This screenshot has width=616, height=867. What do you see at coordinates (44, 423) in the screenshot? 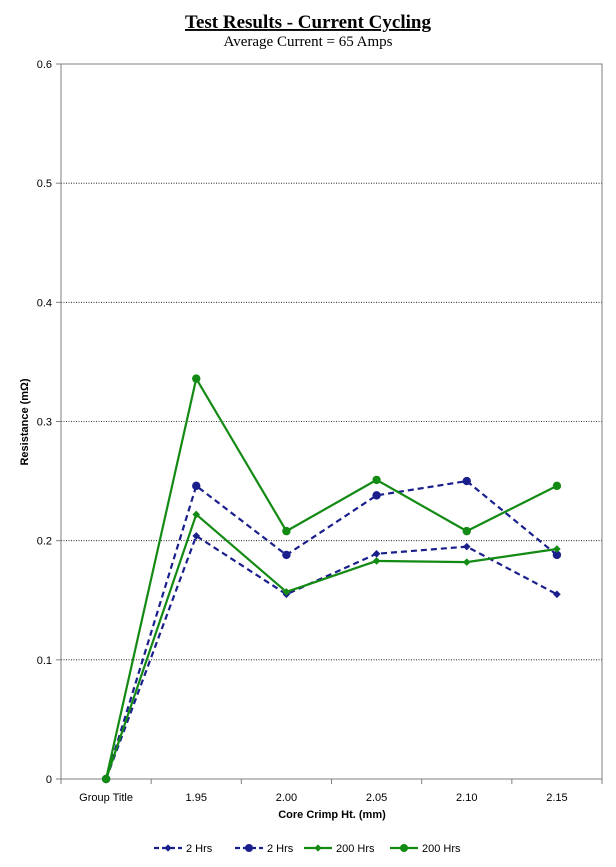
I see `y-tick-label: 0.3` at bounding box center [44, 423].